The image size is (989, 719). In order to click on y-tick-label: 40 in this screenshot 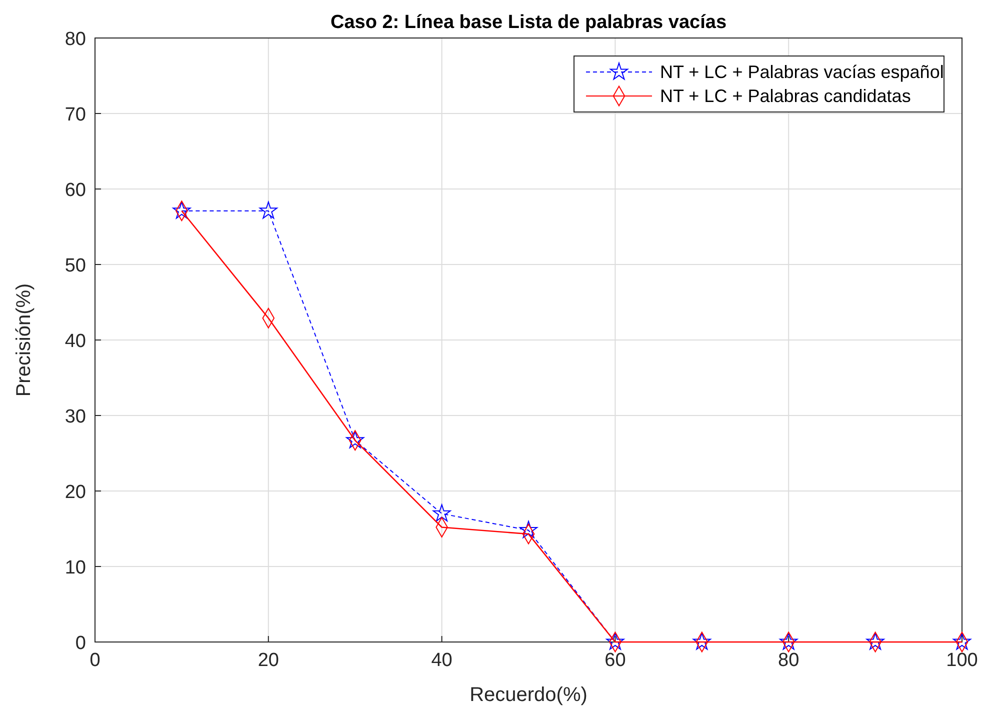, I will do `click(75, 341)`.